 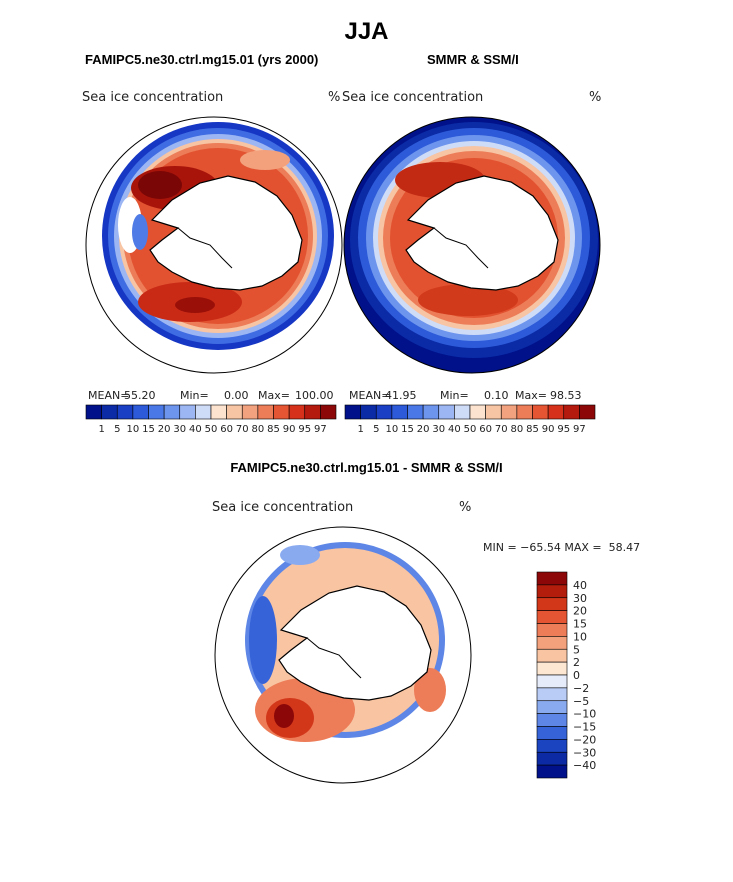 What do you see at coordinates (179, 429) in the screenshot?
I see `panel-1-colorbar-tick-label-5: 30` at bounding box center [179, 429].